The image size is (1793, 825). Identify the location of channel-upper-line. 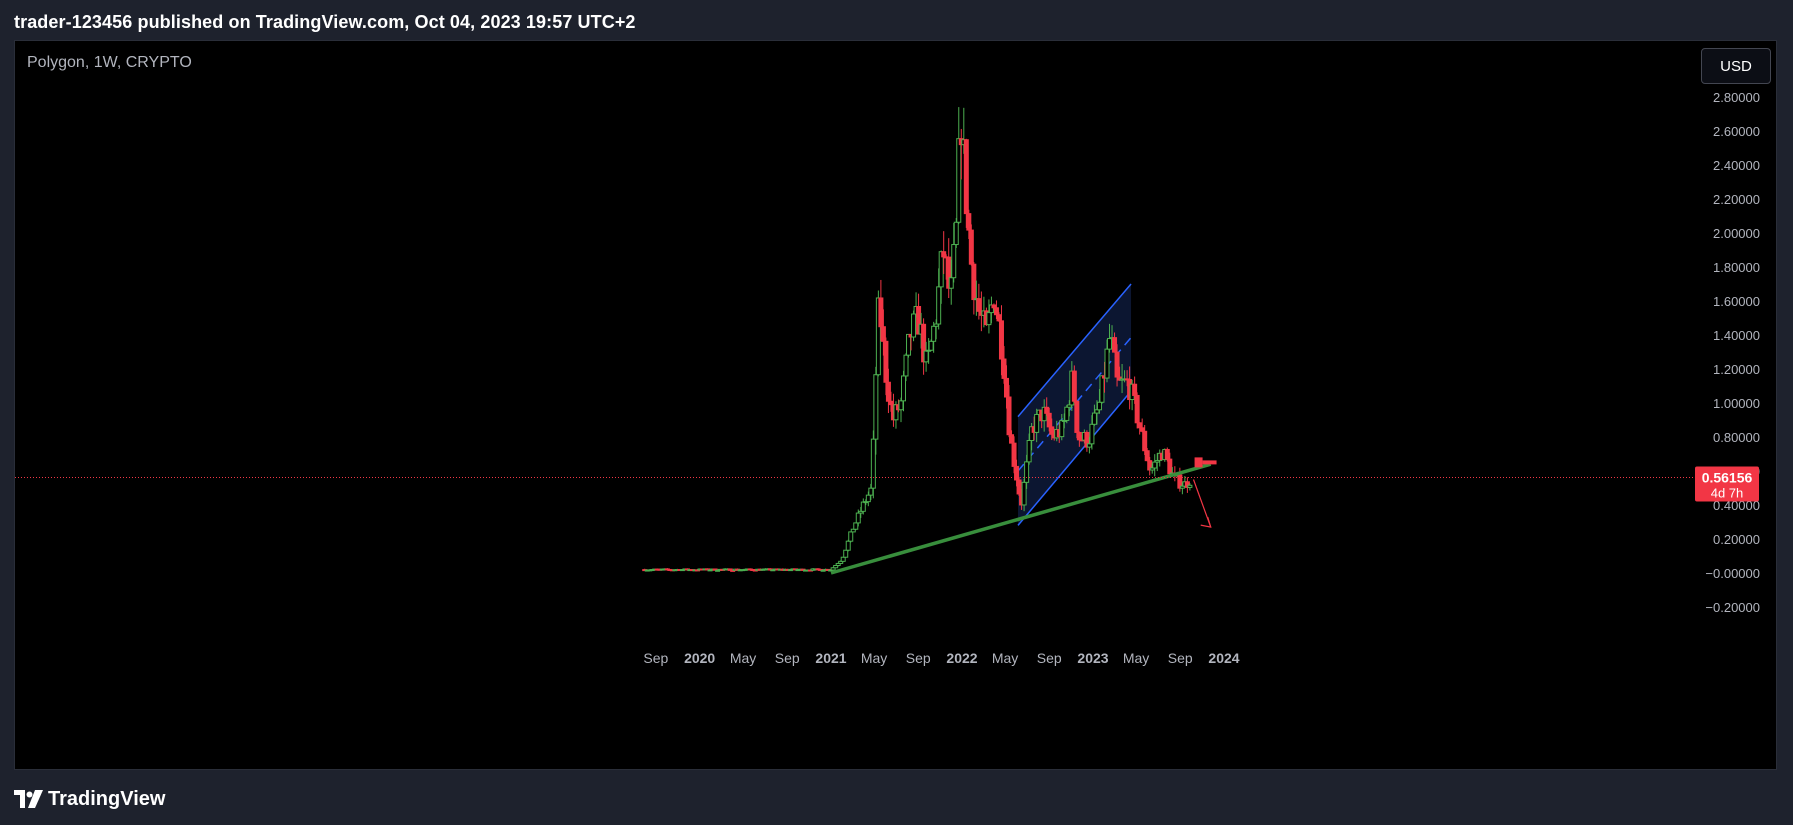
(1074, 350).